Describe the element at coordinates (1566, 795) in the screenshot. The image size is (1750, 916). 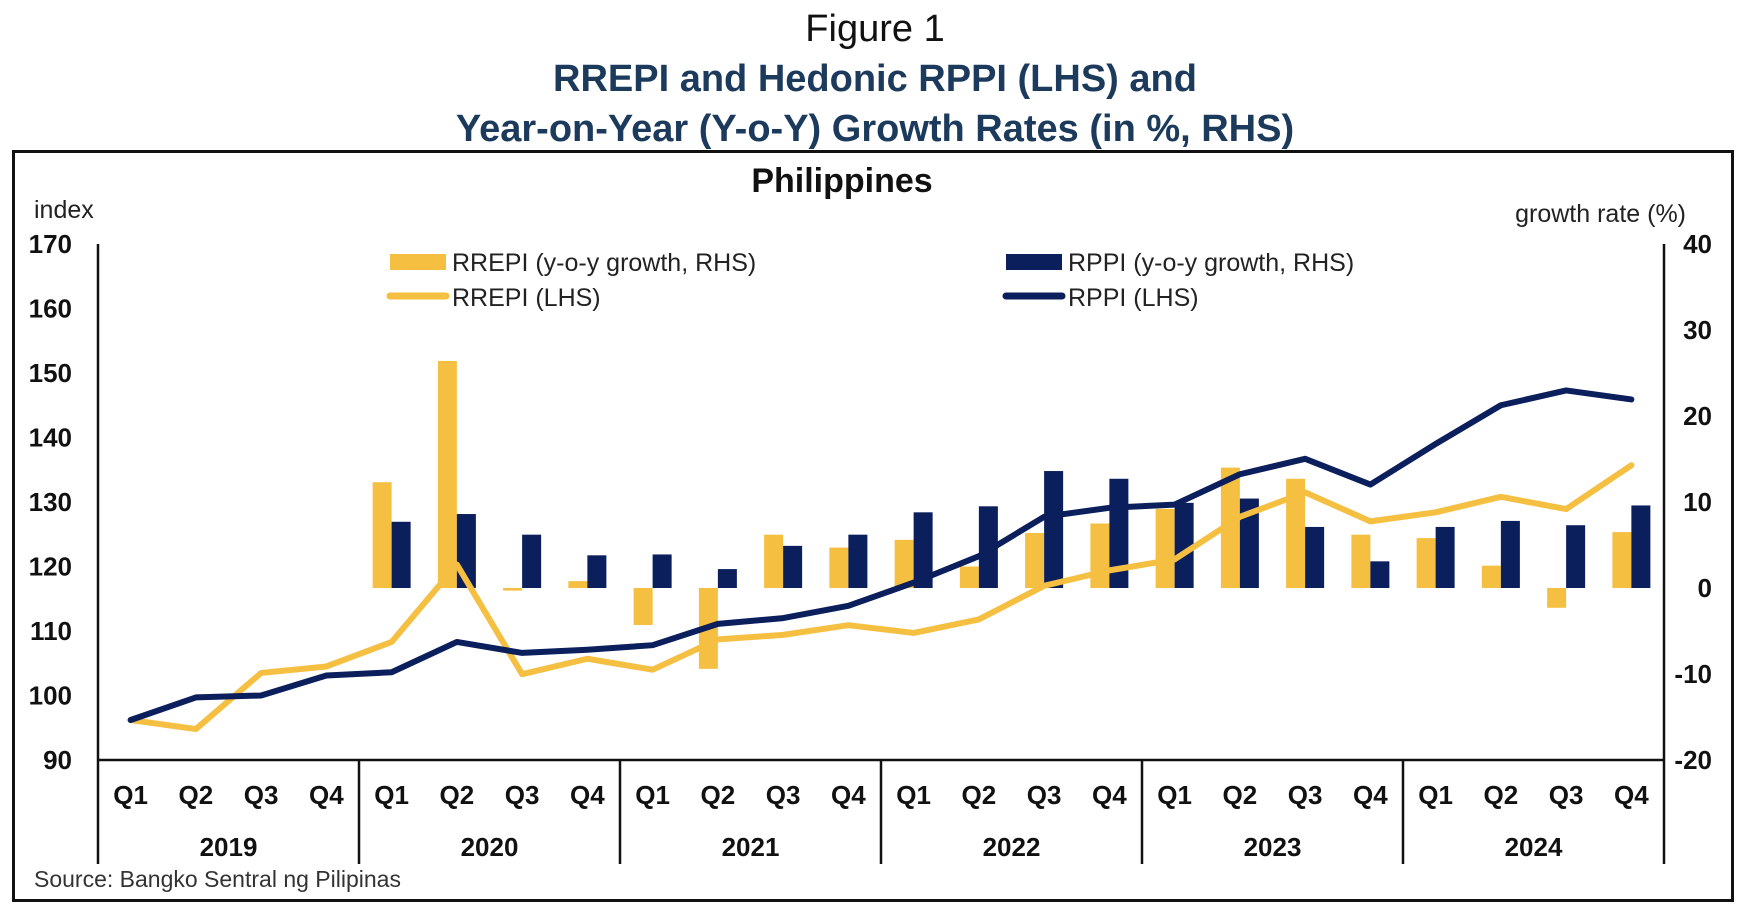
I see `x-tick-label-22: Q3` at that location.